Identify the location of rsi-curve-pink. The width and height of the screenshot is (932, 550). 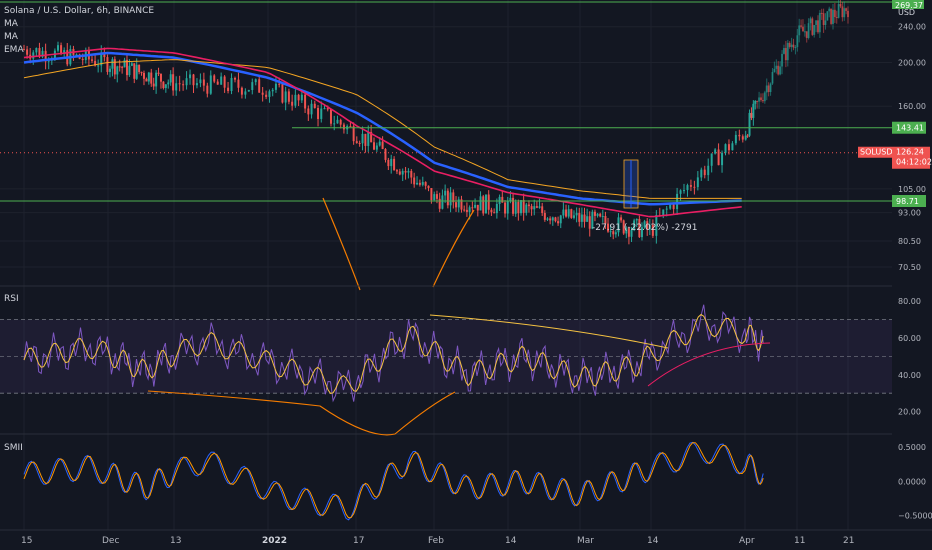
(709, 364).